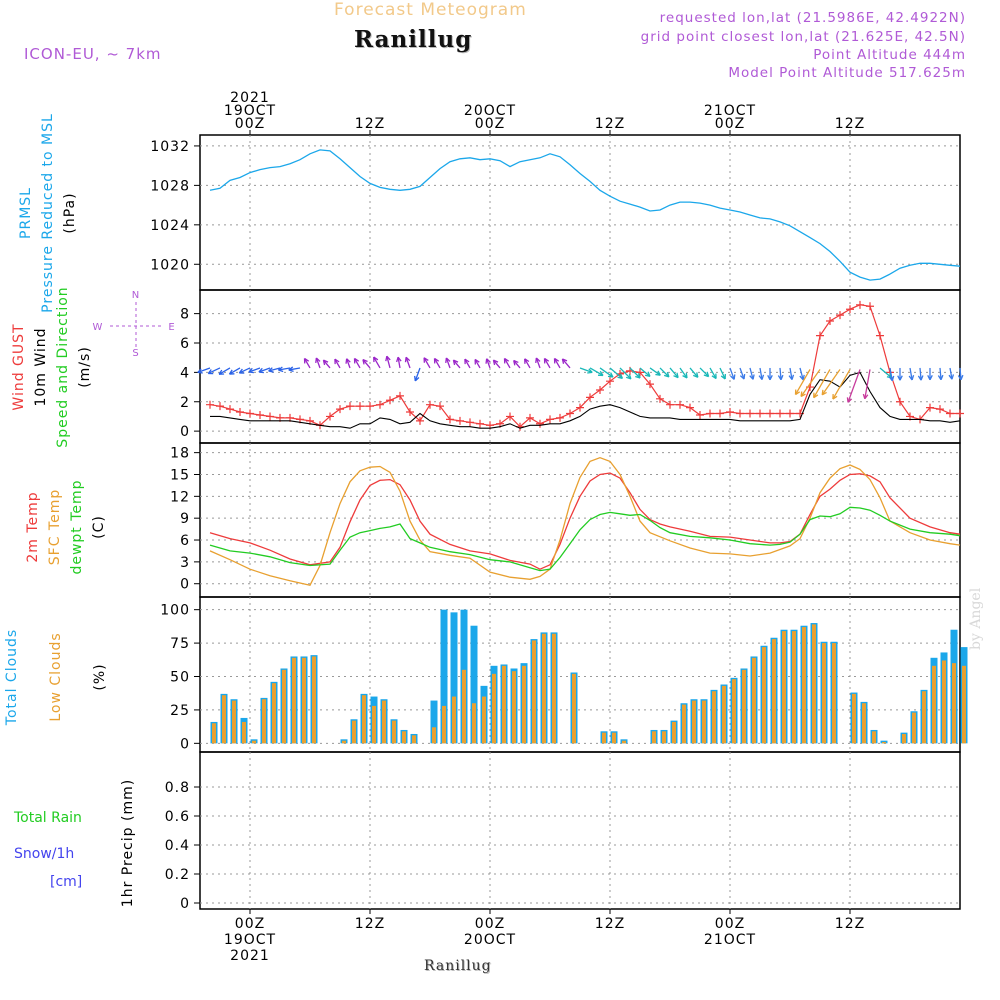 Image resolution: width=1000 pixels, height=1000 pixels. What do you see at coordinates (41, 366) in the screenshot?
I see `wind-axis-label: 10m Wind` at bounding box center [41, 366].